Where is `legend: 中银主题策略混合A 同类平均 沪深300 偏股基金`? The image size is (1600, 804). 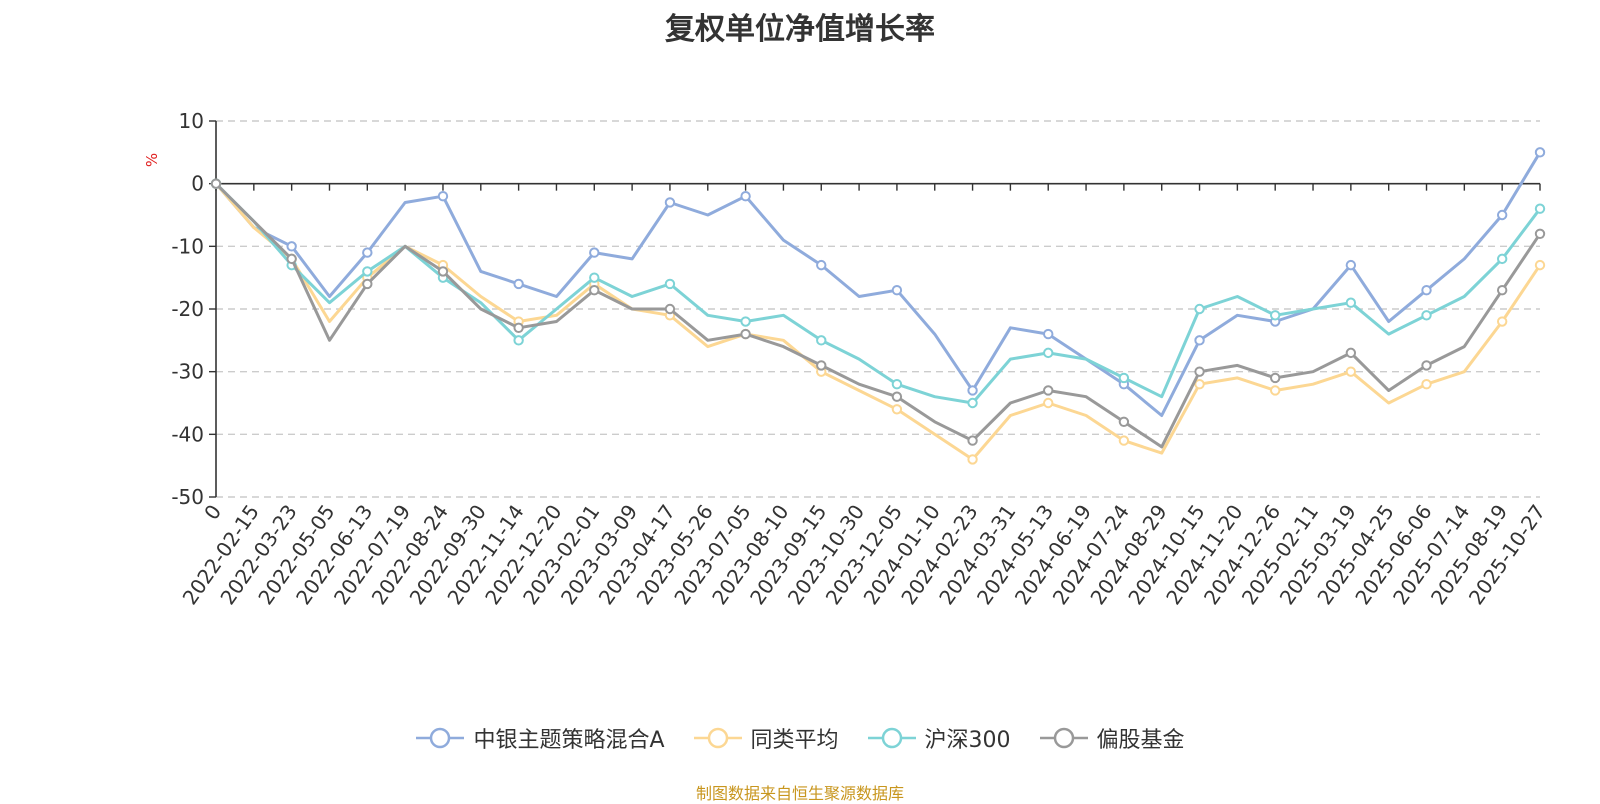
legend: 中银主题策略混合A 同类平均 沪深300 偏股基金 is located at coordinates (800, 738).